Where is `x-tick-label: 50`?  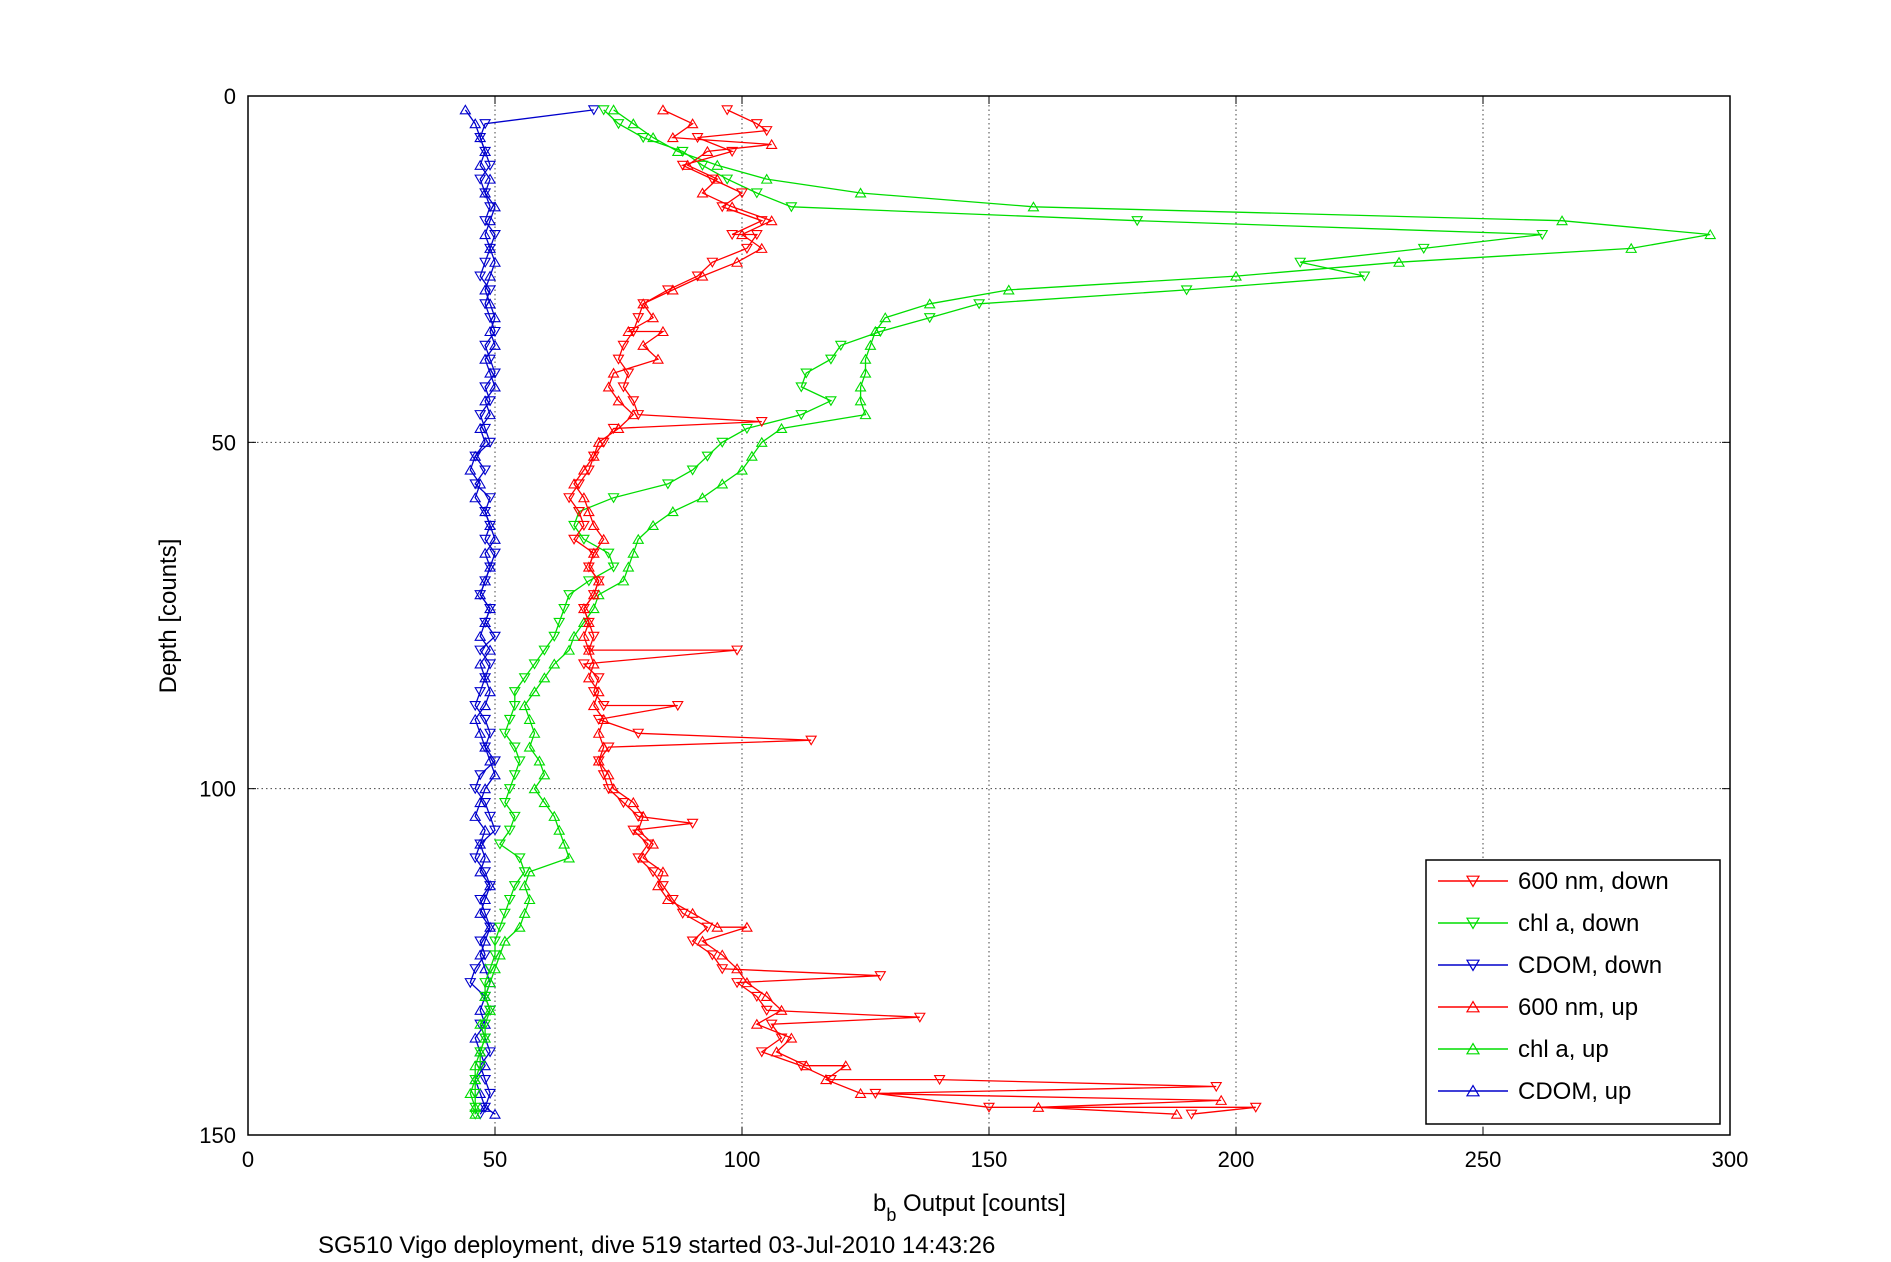
x-tick-label: 50 is located at coordinates (495, 1159).